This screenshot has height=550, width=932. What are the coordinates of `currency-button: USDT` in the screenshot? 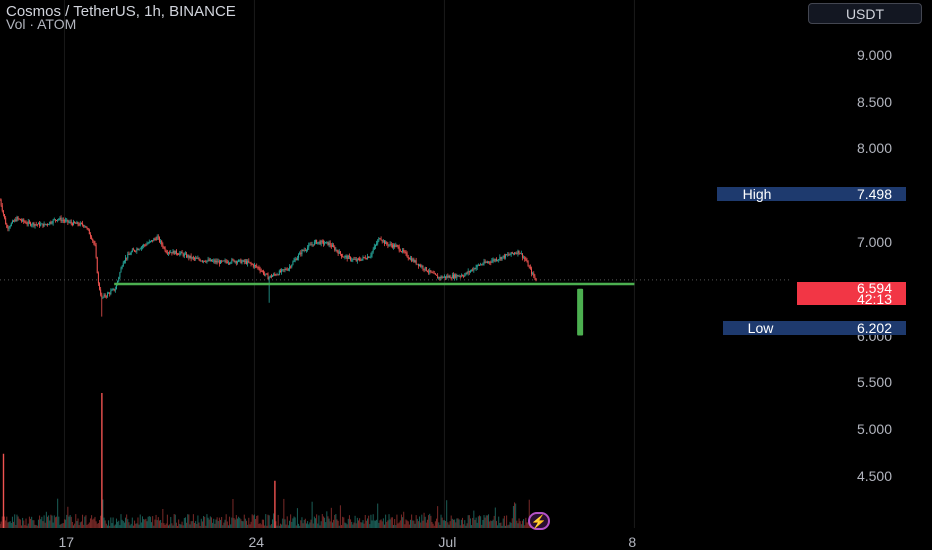 It's located at (865, 13).